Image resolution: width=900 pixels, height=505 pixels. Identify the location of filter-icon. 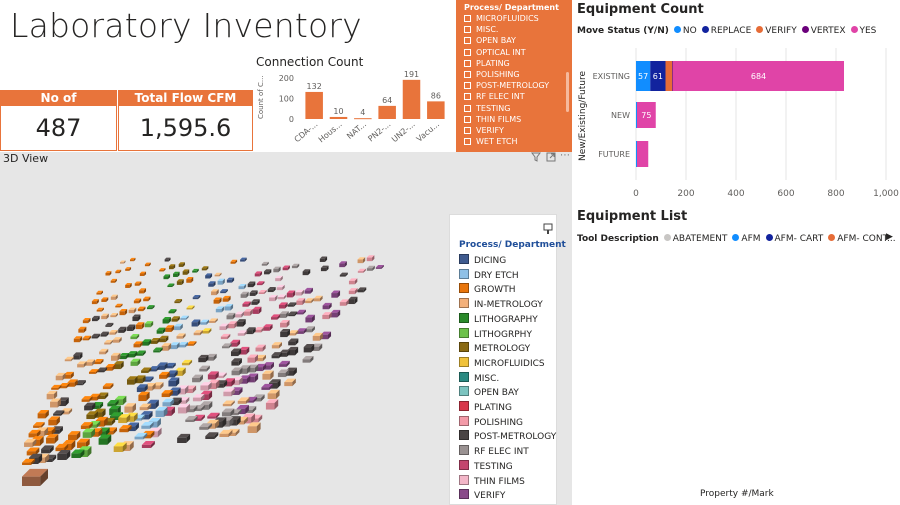
(536, 158).